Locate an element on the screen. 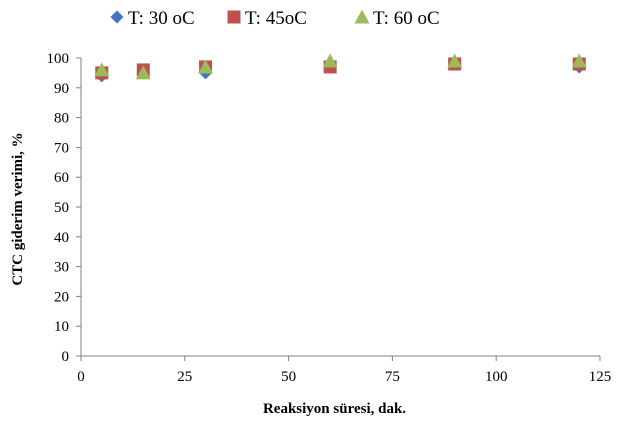  y-ticks: 0 10 20 30 40 50 60 70 80 90 100 is located at coordinates (64, 208).